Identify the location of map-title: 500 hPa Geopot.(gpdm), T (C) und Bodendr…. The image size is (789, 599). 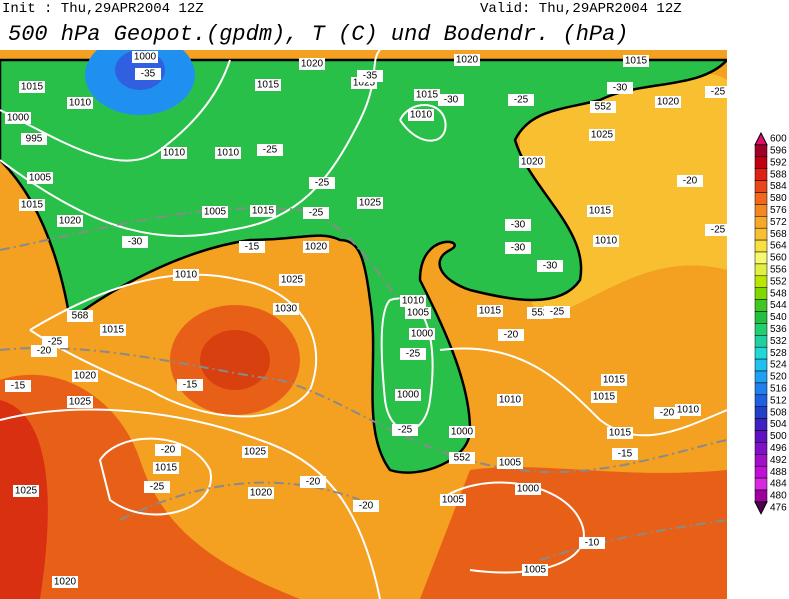
(318, 34).